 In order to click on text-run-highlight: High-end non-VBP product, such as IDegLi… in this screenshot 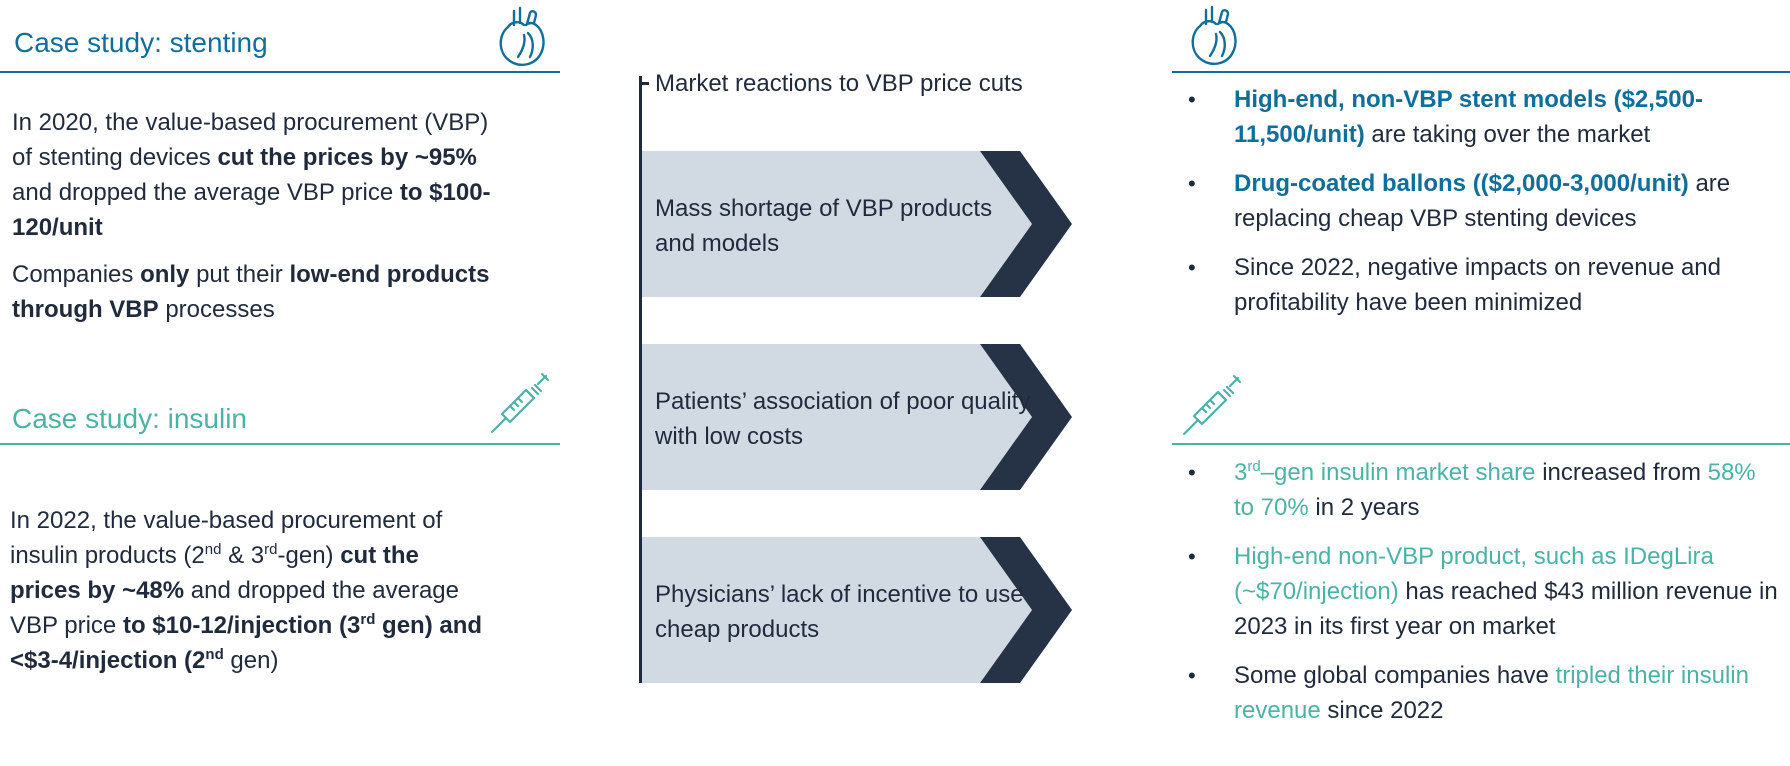, I will do `click(1474, 574)`.